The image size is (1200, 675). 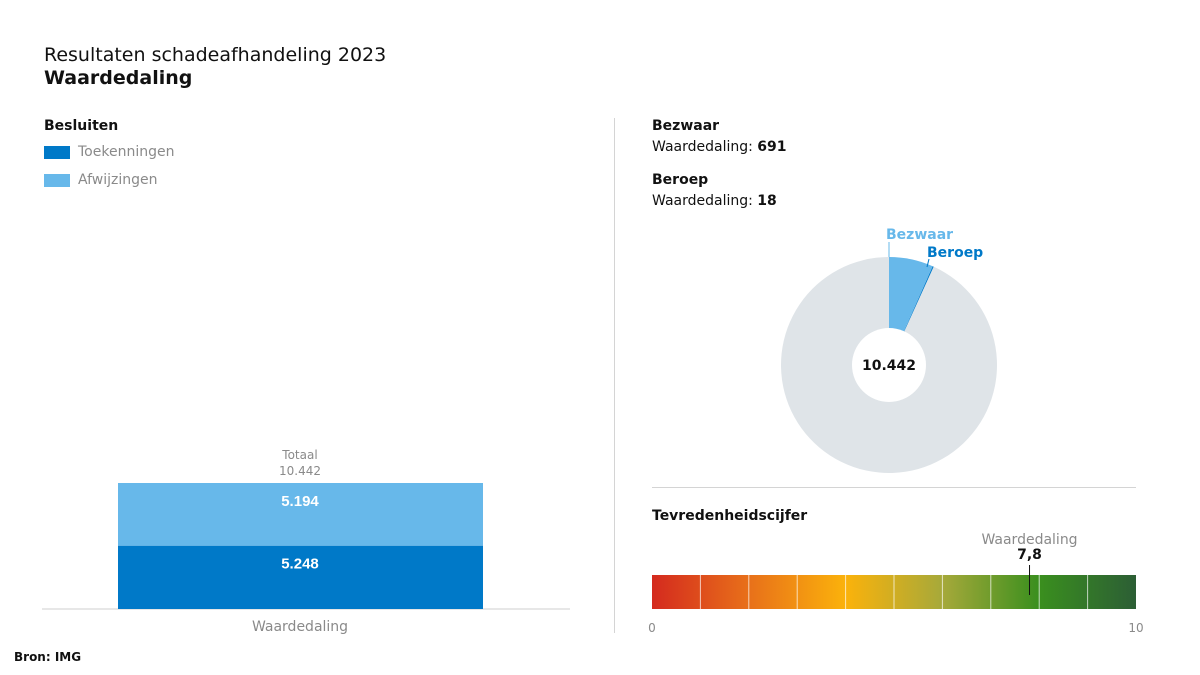 I want to click on beroep-title: Beroep, so click(x=680, y=180).